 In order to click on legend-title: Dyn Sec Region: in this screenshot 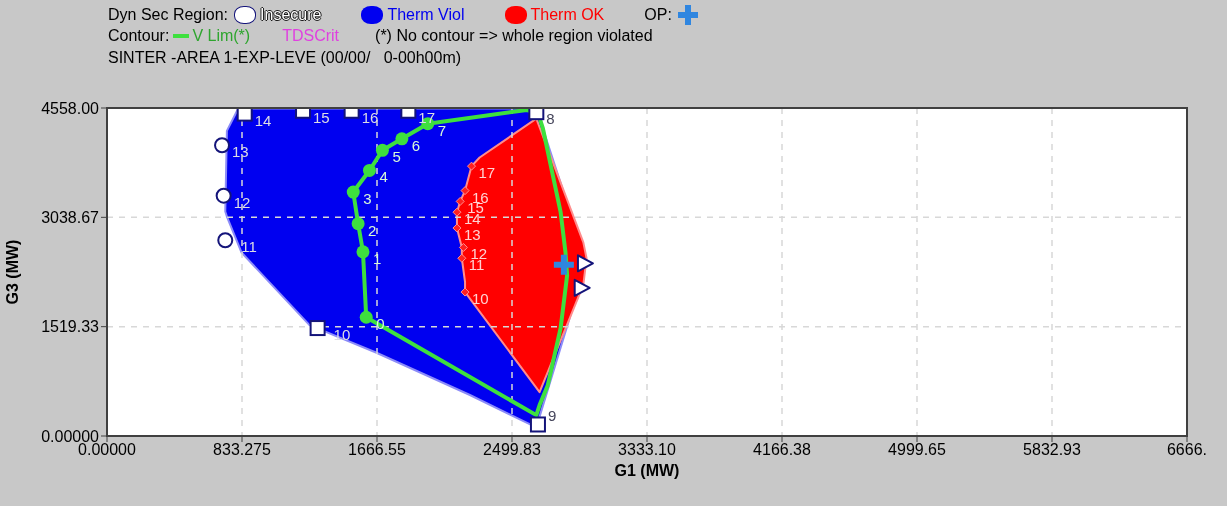, I will do `click(168, 15)`.